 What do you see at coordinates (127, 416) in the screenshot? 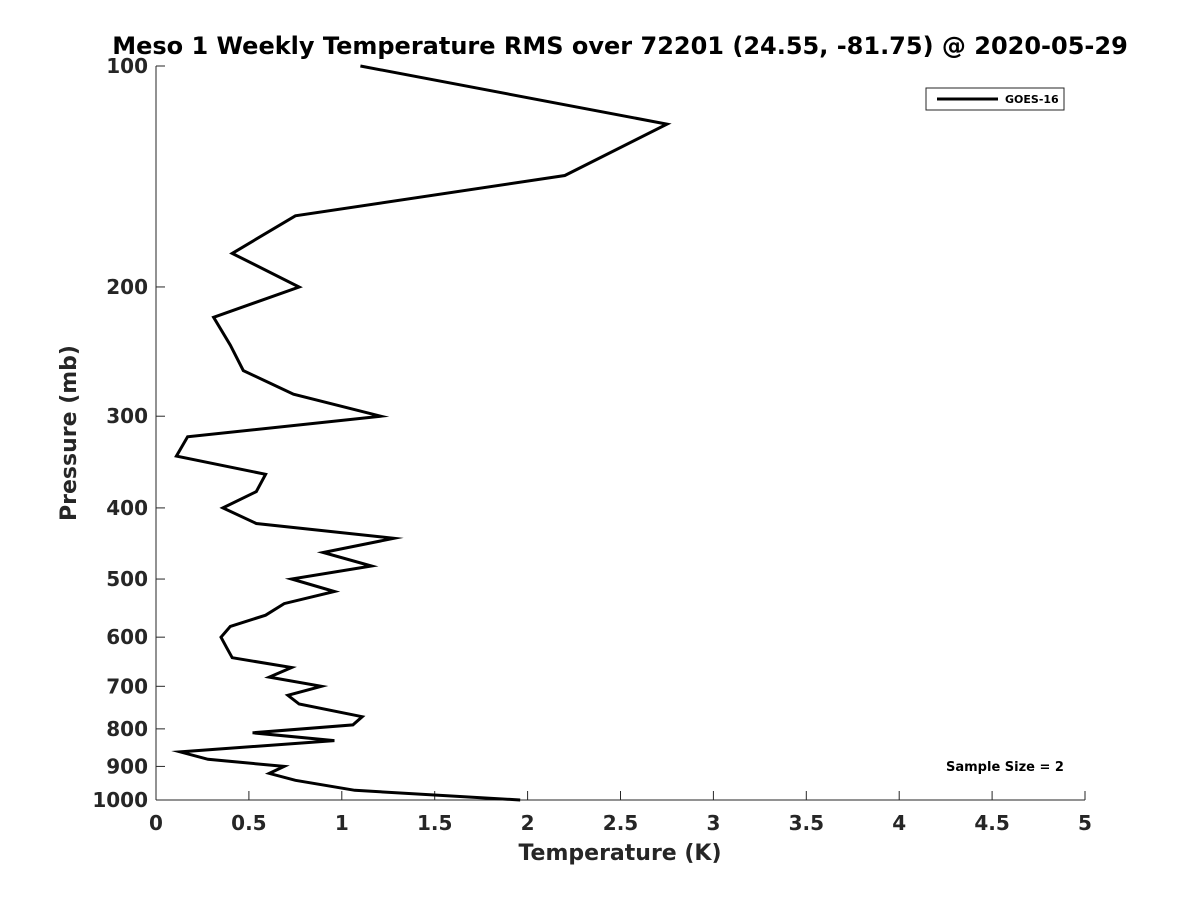
I see `y-tick-label: 300` at bounding box center [127, 416].